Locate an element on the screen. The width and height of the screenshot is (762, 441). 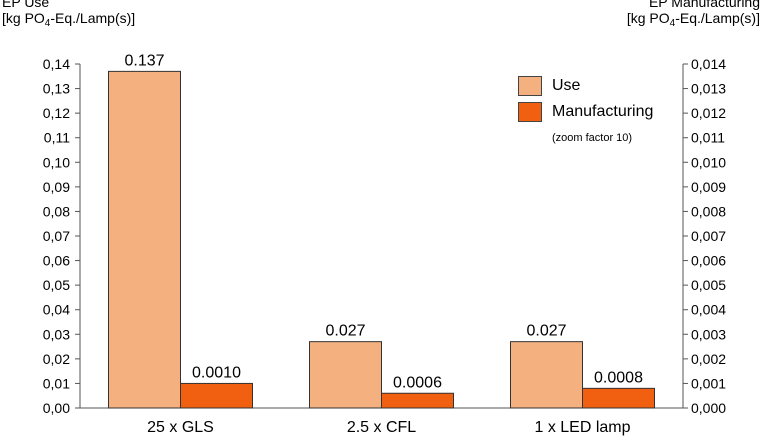
category-label: 25 x GLS is located at coordinates (180, 427).